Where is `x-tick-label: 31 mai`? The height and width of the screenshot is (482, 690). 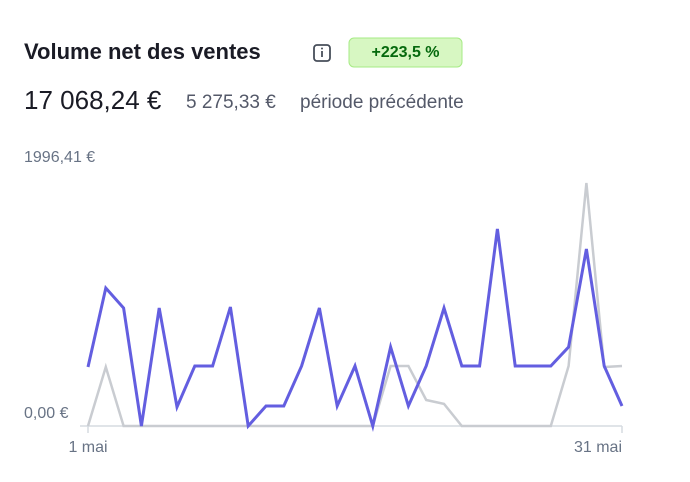 x-tick-label: 31 mai is located at coordinates (598, 447).